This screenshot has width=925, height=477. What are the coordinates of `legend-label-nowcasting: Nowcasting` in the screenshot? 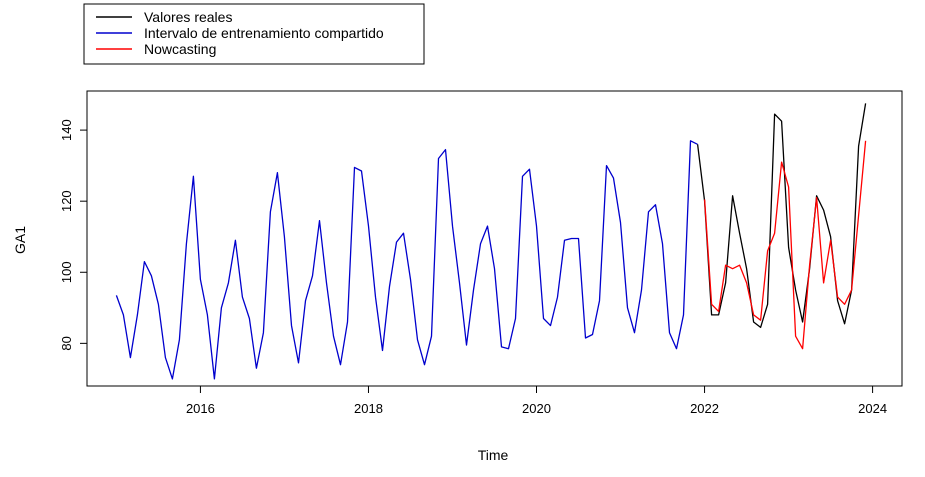 It's located at (180, 49).